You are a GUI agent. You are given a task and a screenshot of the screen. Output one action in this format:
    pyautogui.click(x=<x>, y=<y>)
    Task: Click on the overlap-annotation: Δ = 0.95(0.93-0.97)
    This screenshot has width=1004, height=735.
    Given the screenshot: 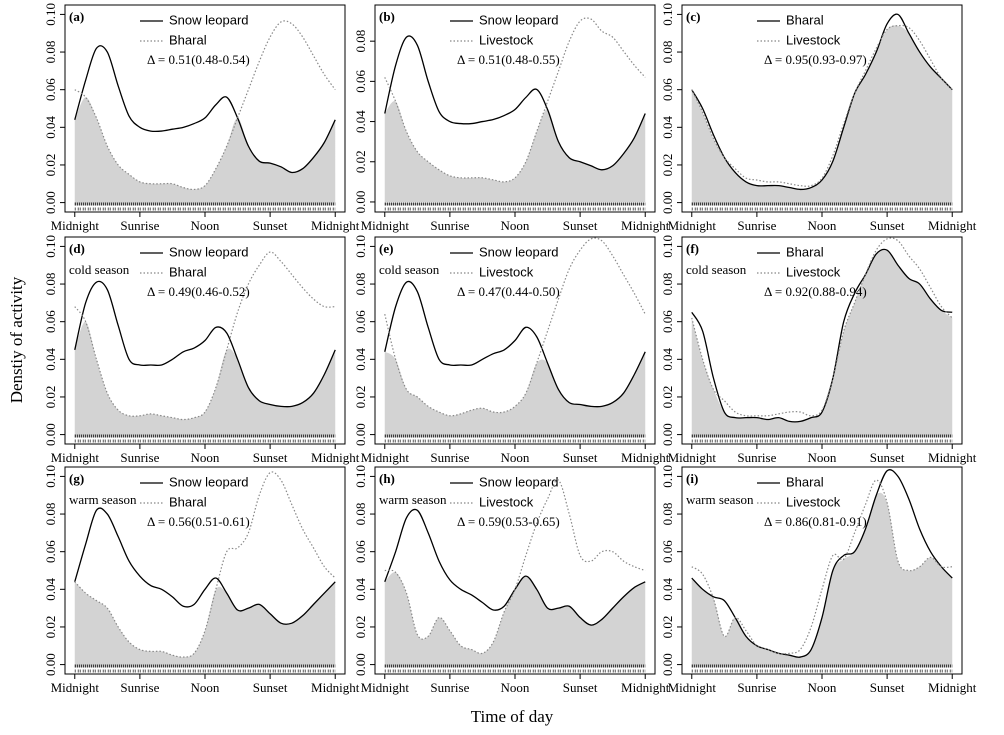 What is the action you would take?
    pyautogui.click(x=815, y=59)
    